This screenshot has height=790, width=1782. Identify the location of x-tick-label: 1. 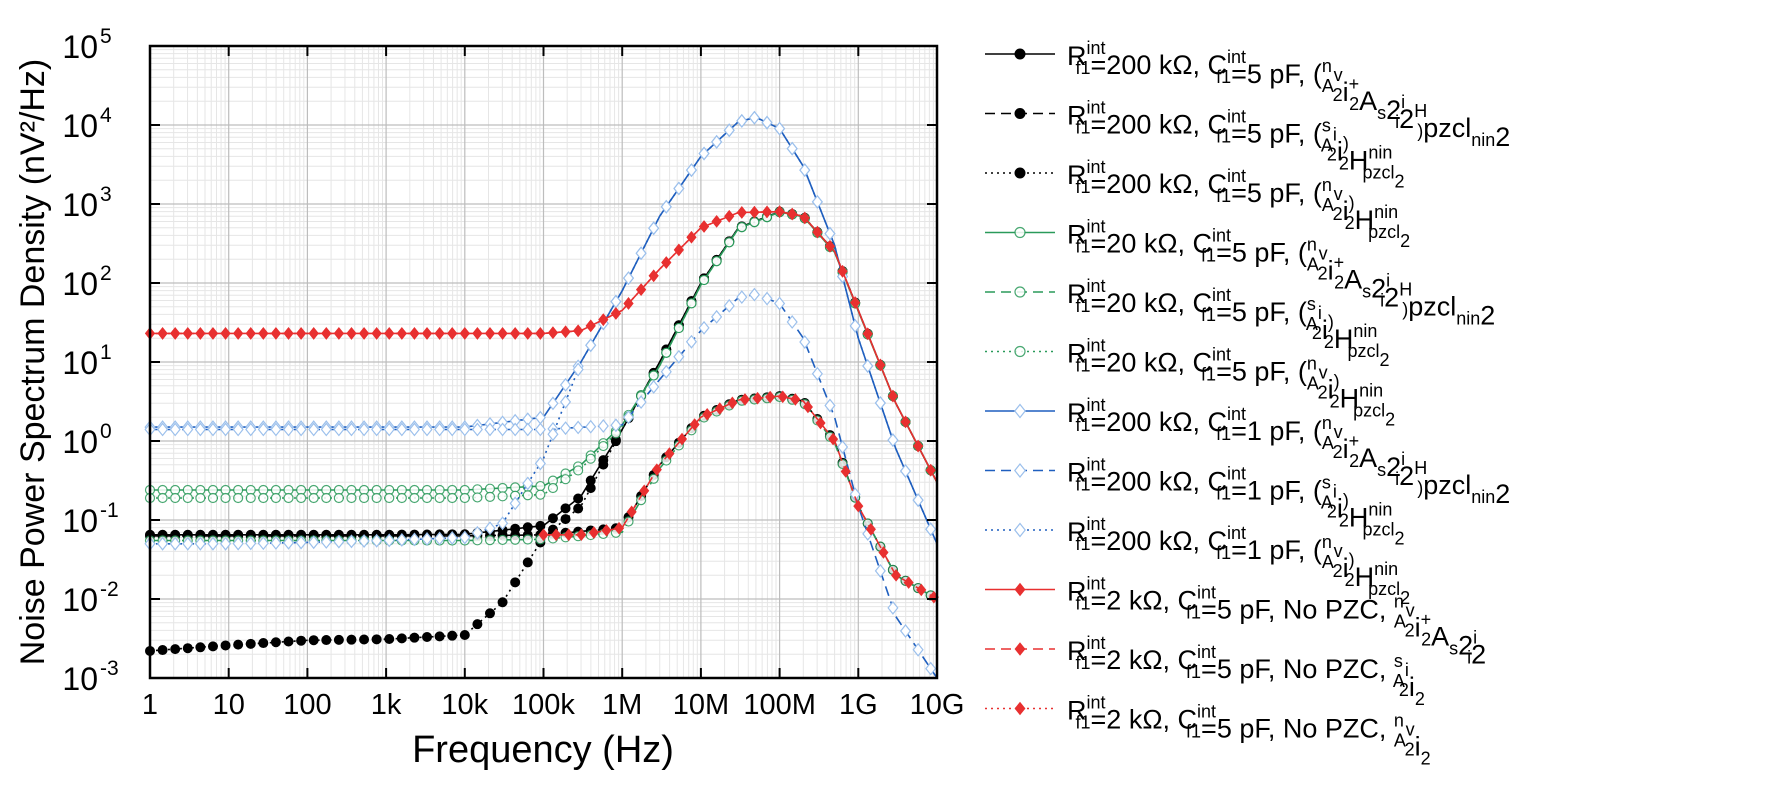
(150, 705).